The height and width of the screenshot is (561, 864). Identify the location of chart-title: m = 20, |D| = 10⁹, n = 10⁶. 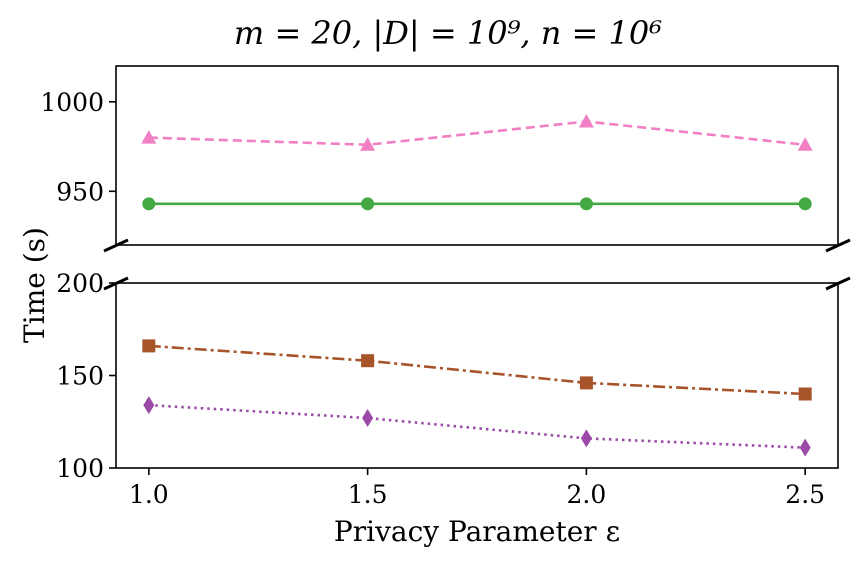
(448, 33).